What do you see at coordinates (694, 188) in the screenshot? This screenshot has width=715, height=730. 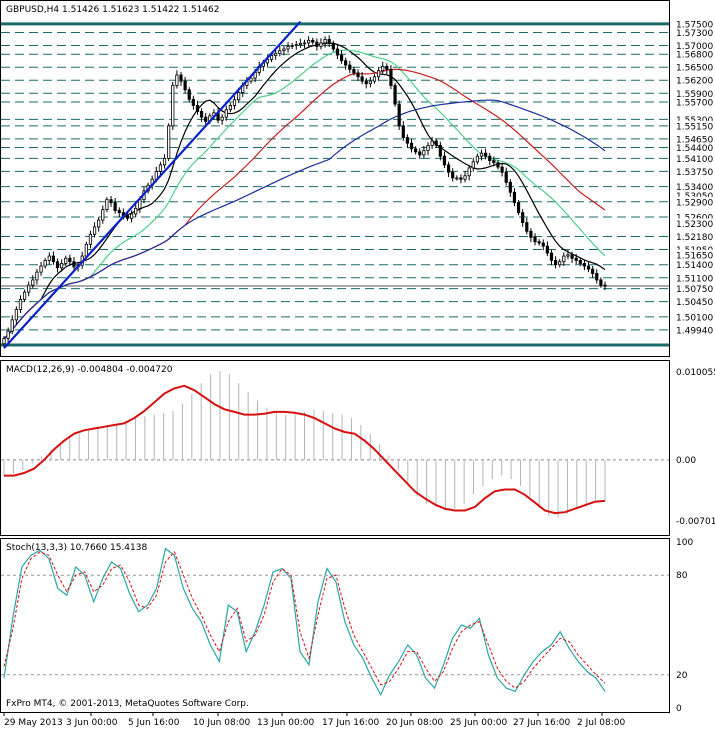 I see `price-label: 1.53400` at bounding box center [694, 188].